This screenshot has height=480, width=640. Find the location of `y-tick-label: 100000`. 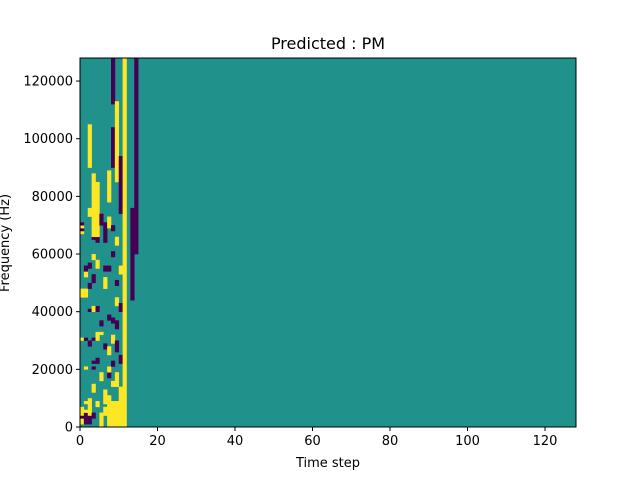

y-tick-label: 100000 is located at coordinates (48, 139).